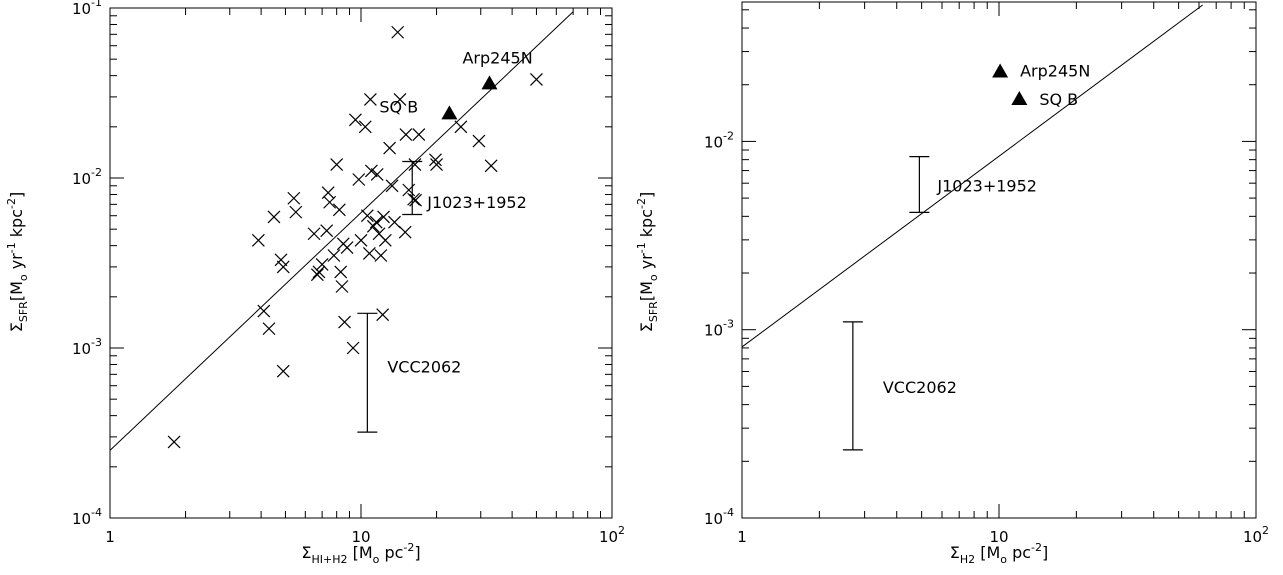 The image size is (1283, 575). What do you see at coordinates (87, 9) in the screenshot?
I see `y-tick-label: 10⁻¹` at bounding box center [87, 9].